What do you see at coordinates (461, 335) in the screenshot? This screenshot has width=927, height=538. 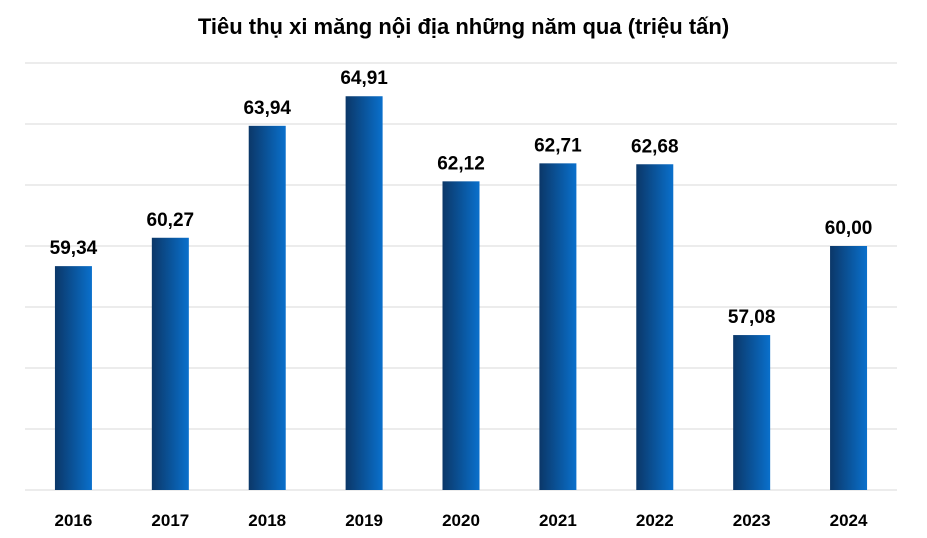 I see `bar-2020` at bounding box center [461, 335].